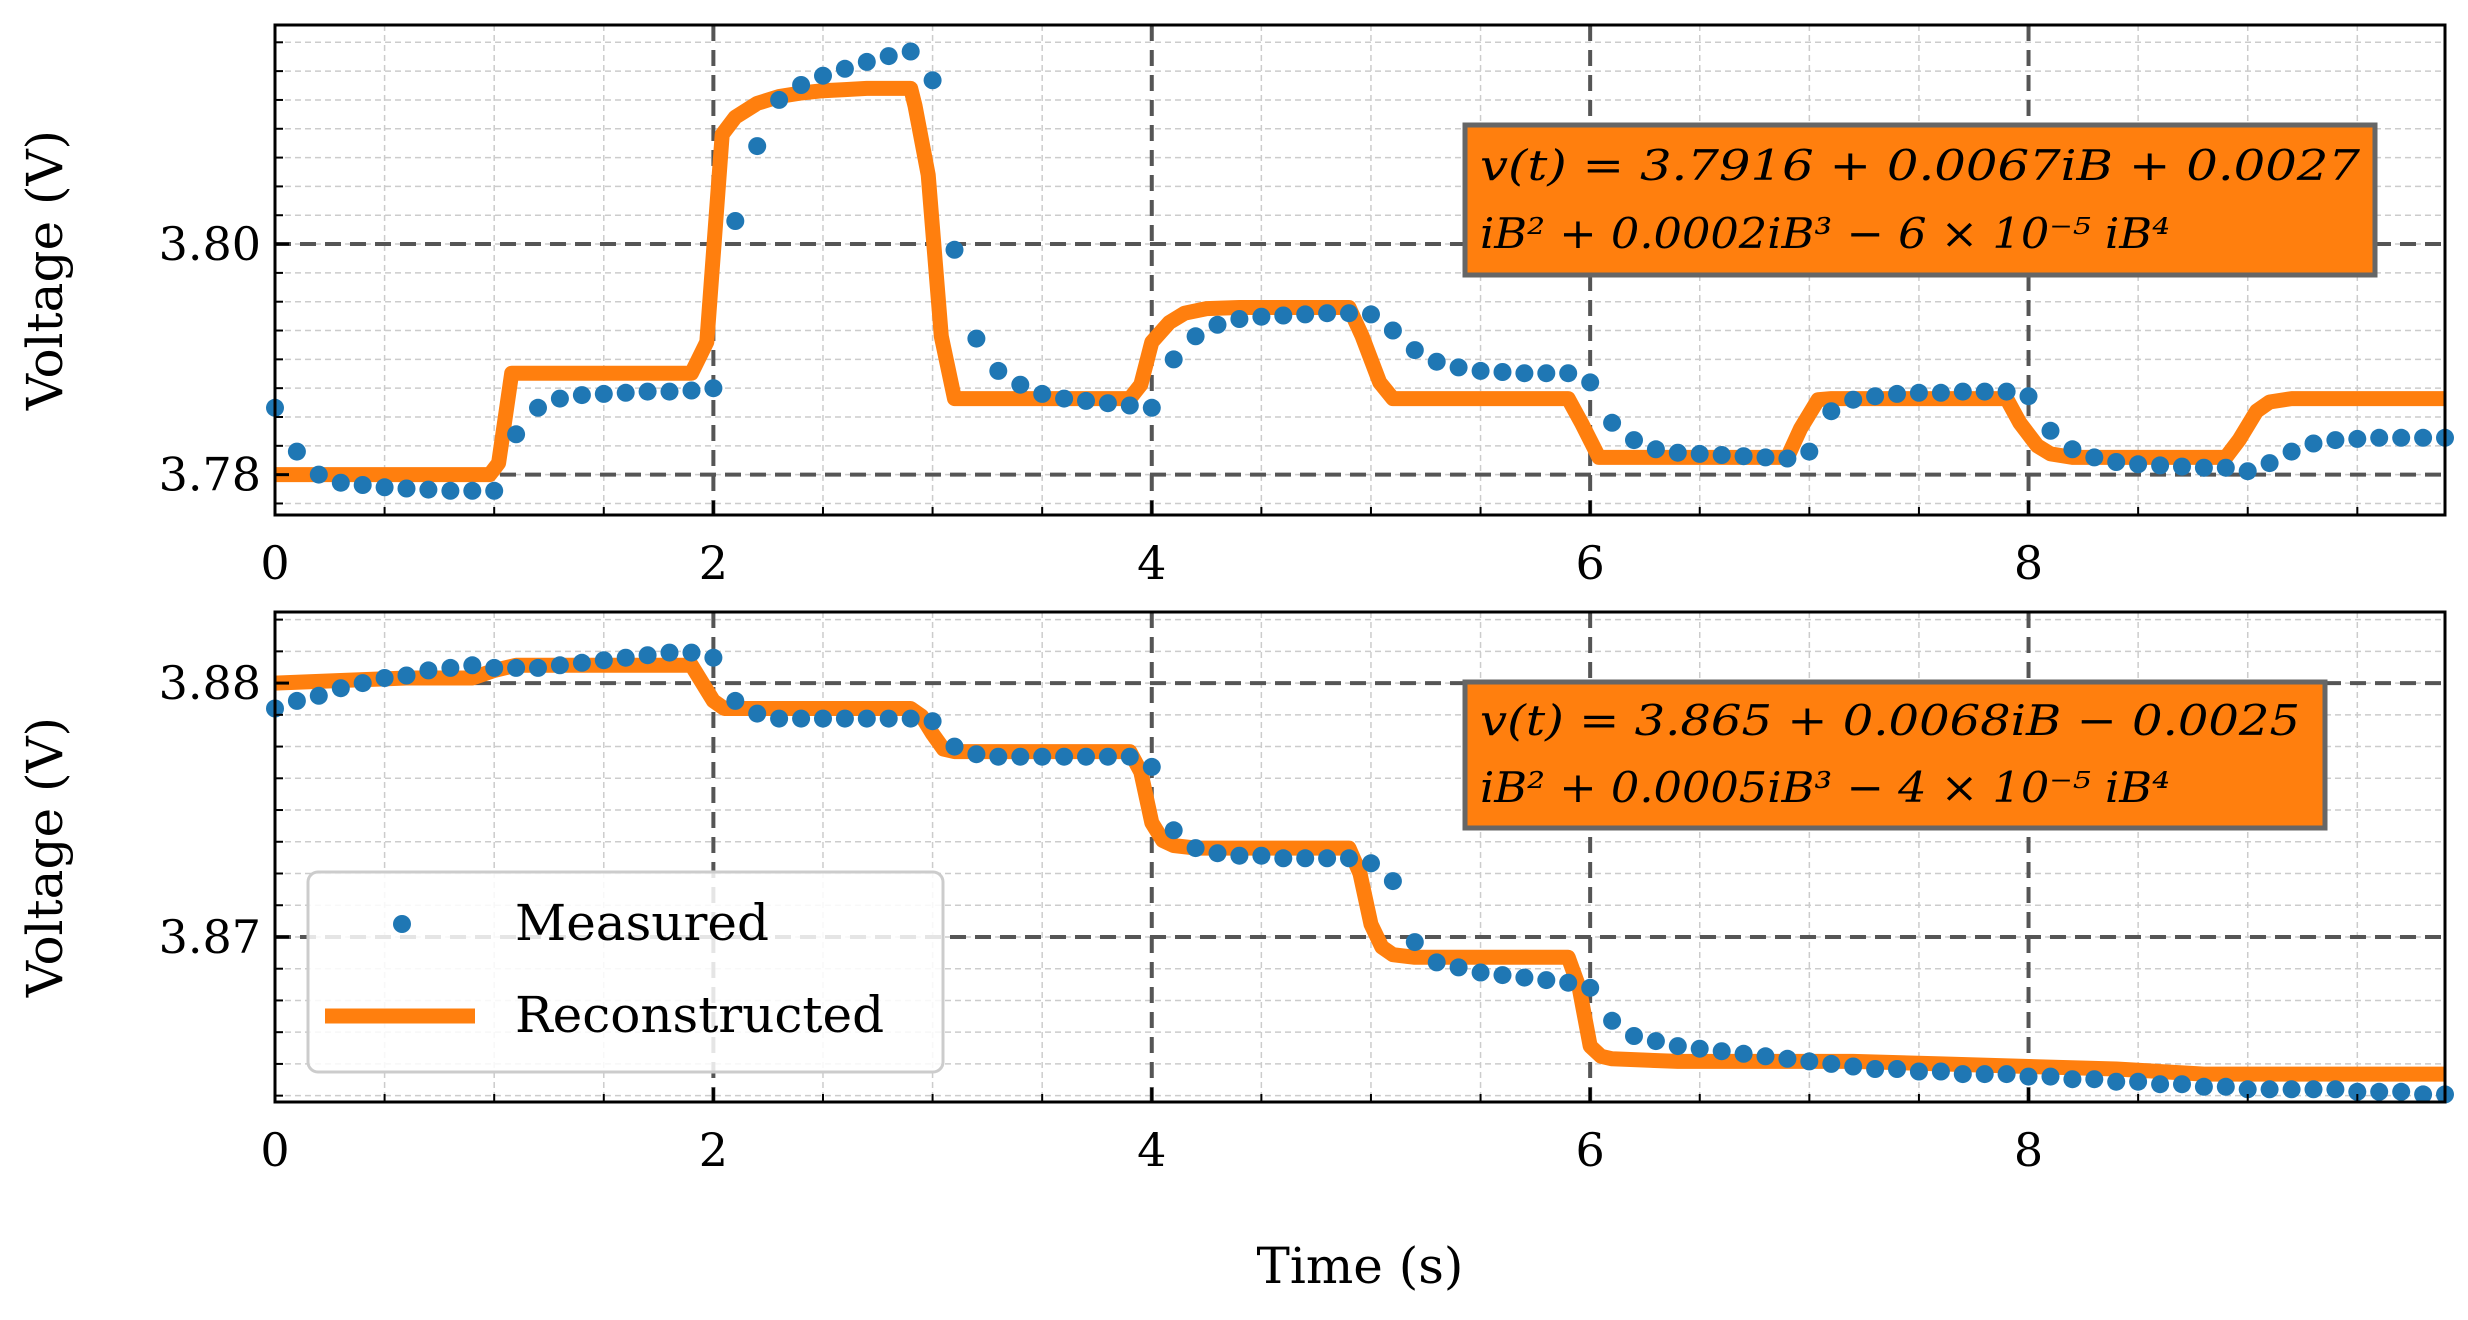  What do you see at coordinates (274, 563) in the screenshot?
I see `top-xtick-label: 0` at bounding box center [274, 563].